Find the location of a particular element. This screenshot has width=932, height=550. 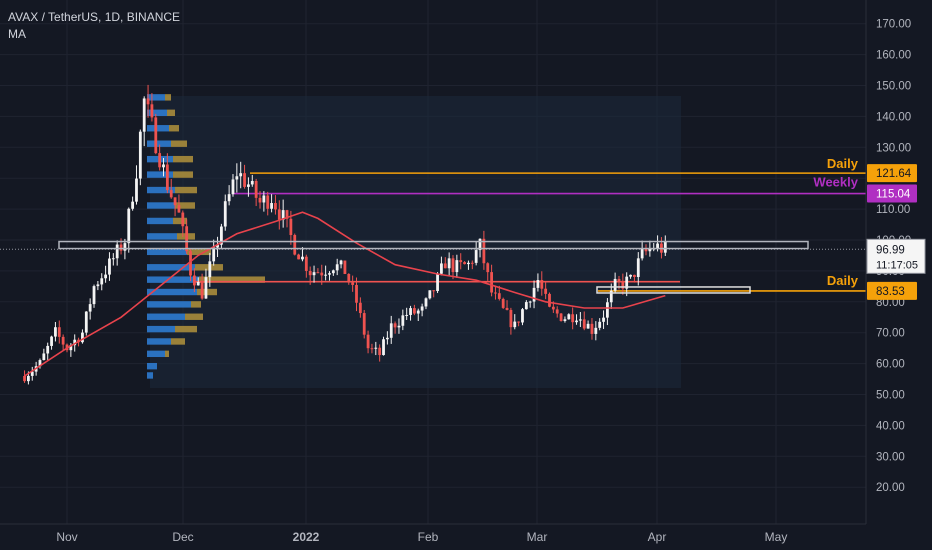

time-axis: Nov Dec 2022 Feb Mar Apr May is located at coordinates (421, 537).